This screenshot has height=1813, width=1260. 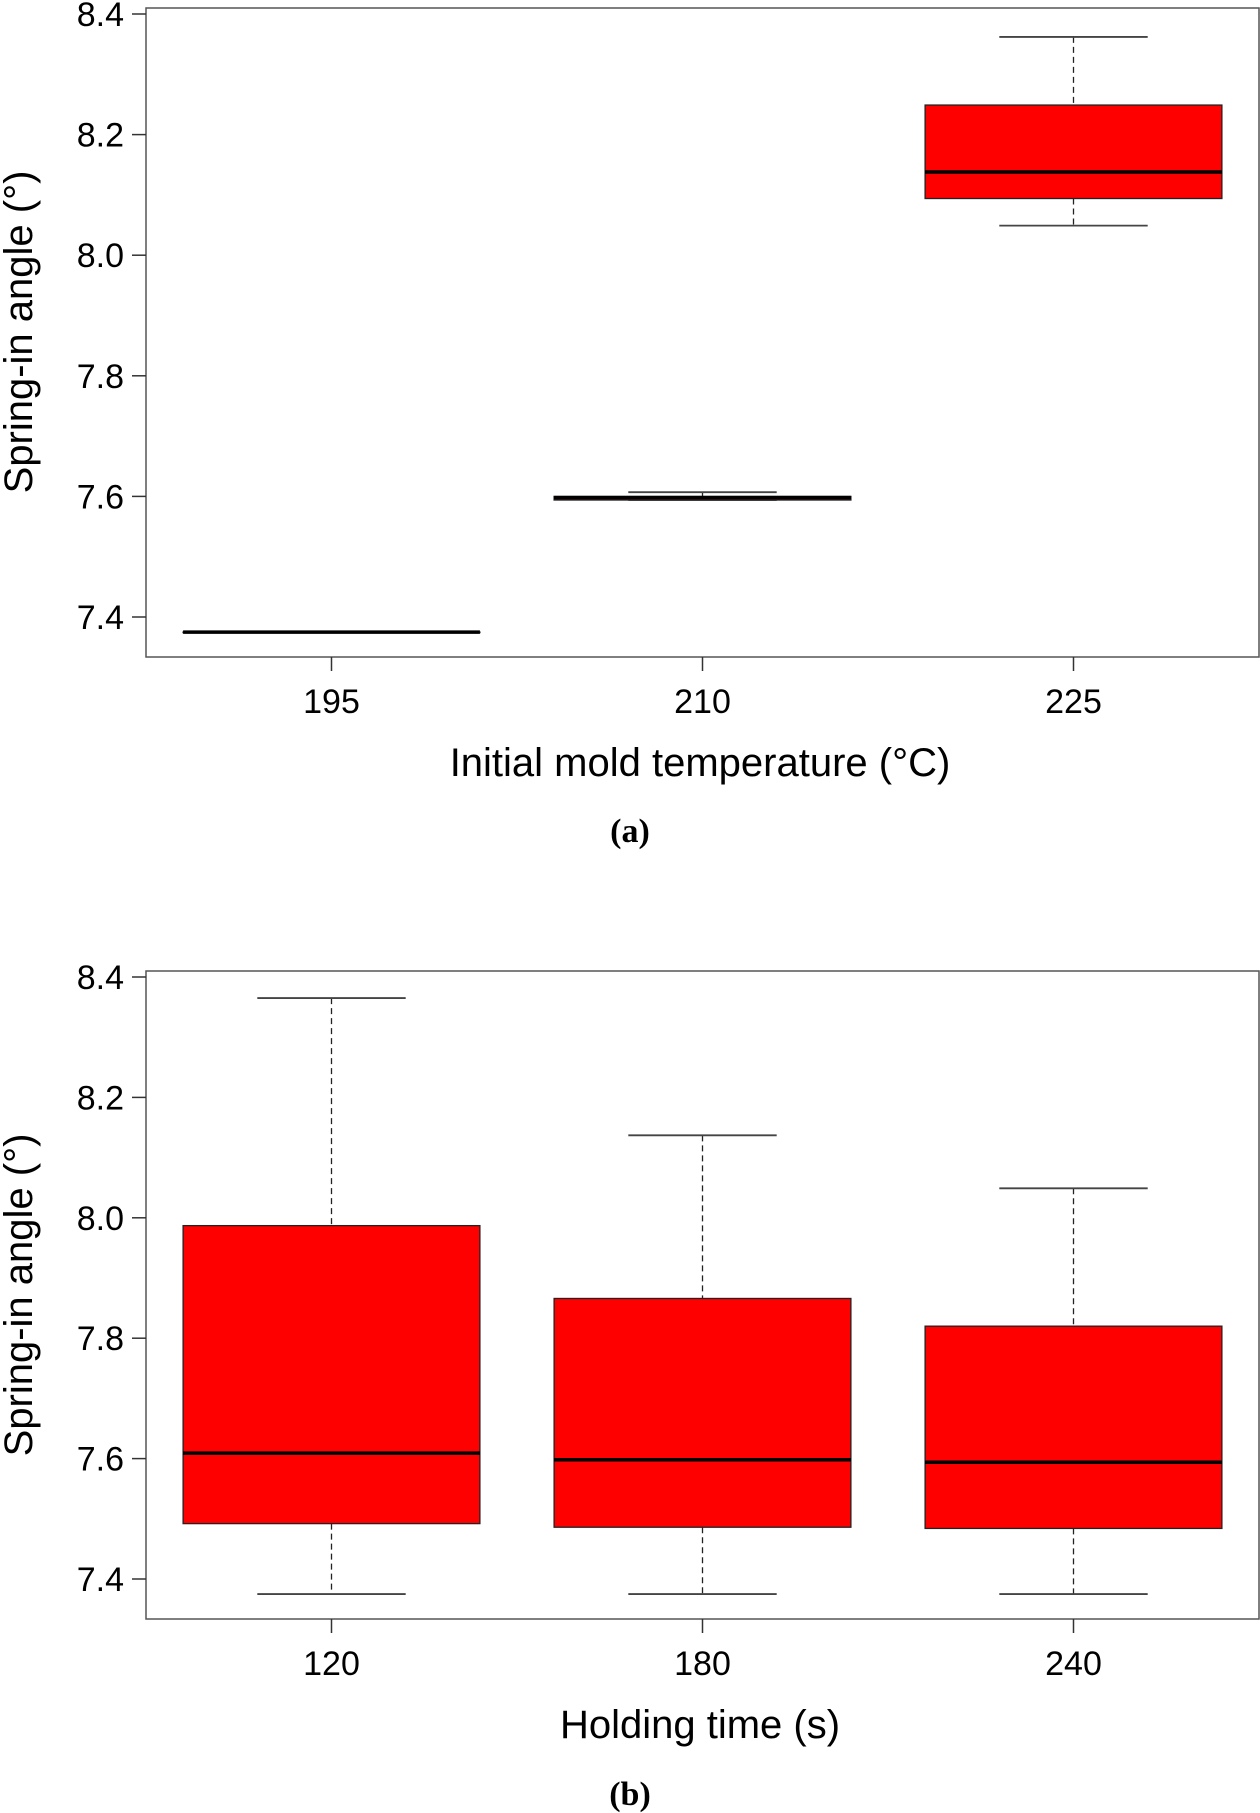 What do you see at coordinates (331, 1664) in the screenshot?
I see `x-tick-label: 120` at bounding box center [331, 1664].